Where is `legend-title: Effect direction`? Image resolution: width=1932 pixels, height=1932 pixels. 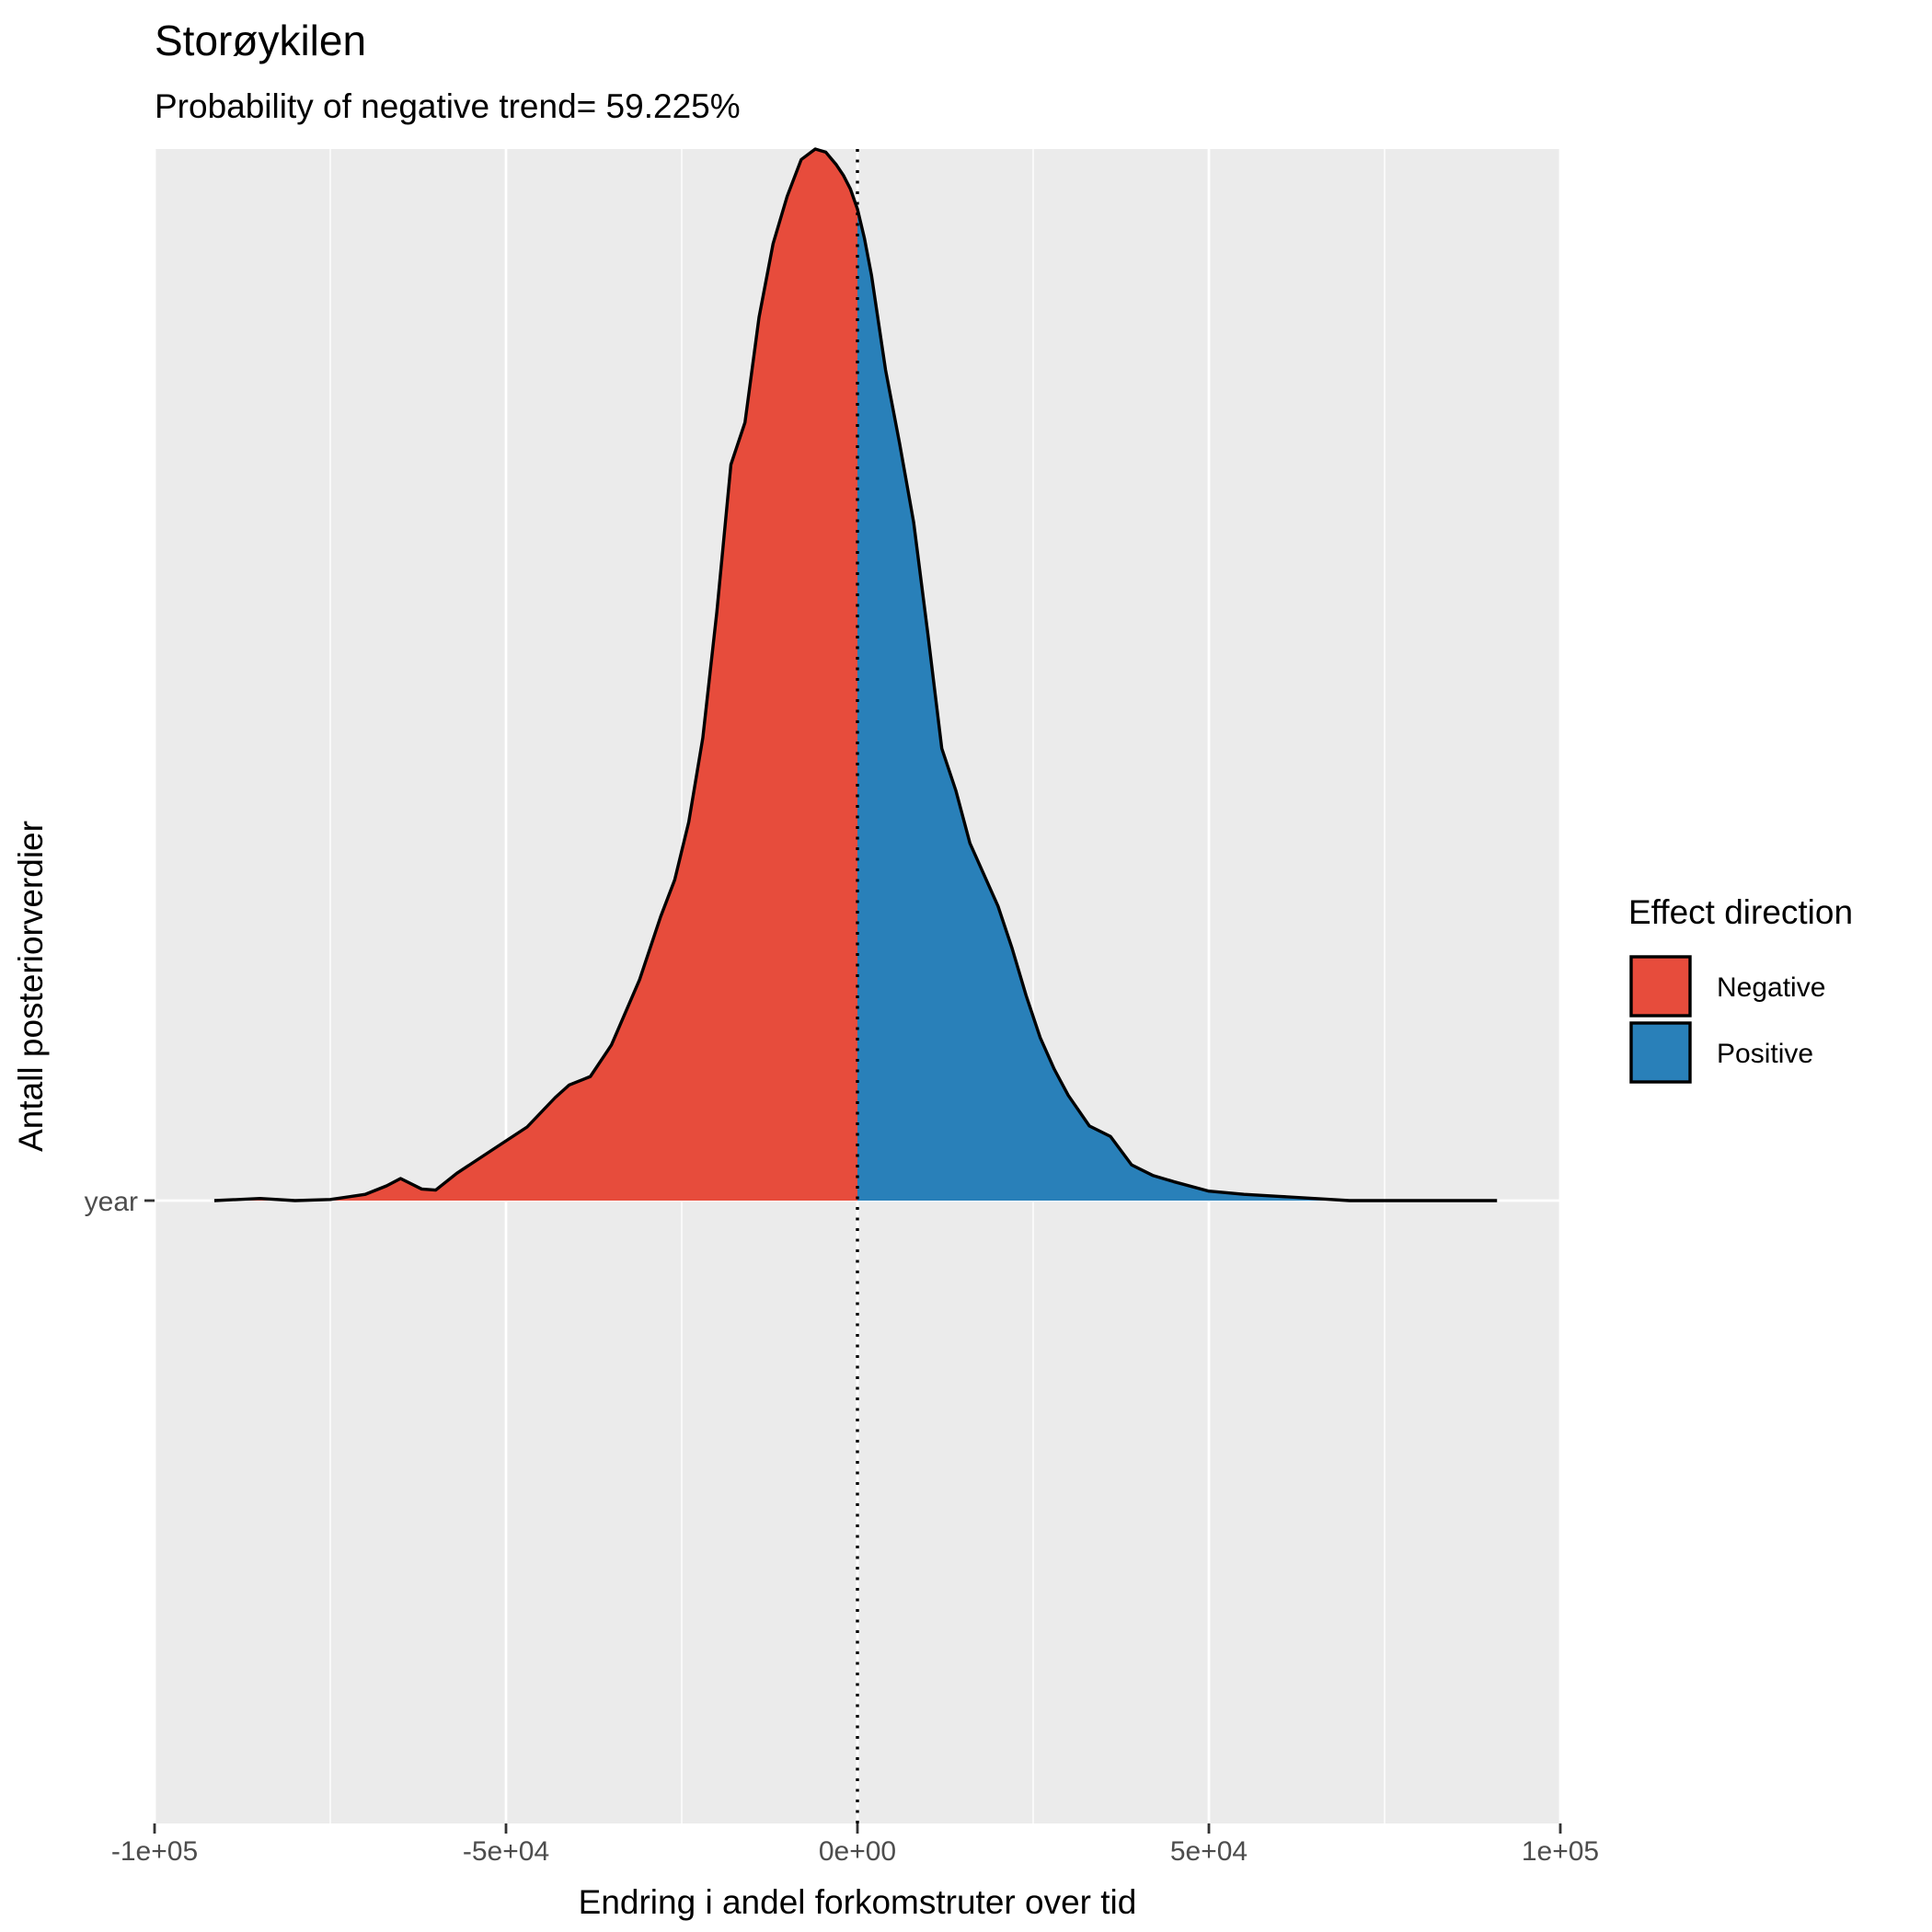 legend-title: Effect direction is located at coordinates (1740, 912).